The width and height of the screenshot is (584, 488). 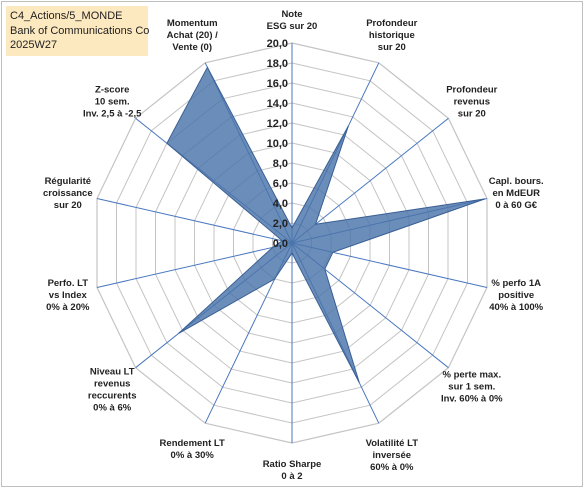 I want to click on axis-label: Capl. bours. en MdEUR 0 à 60 G€, so click(x=516, y=193).